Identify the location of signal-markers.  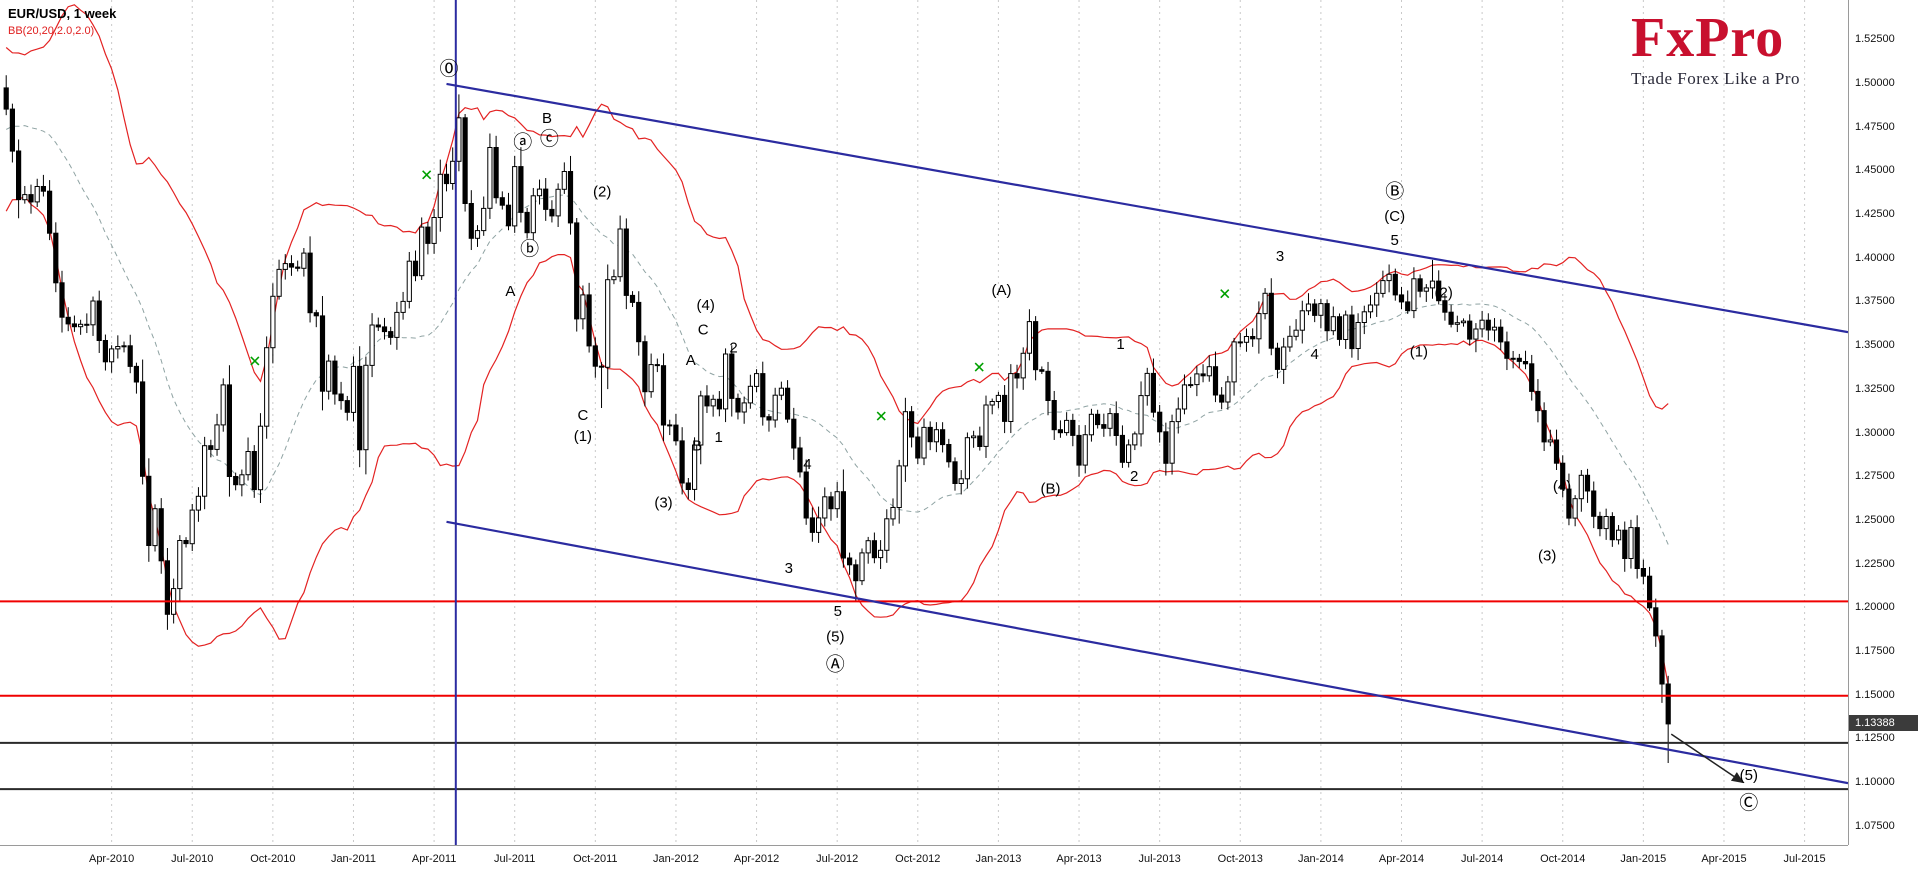
(740, 295).